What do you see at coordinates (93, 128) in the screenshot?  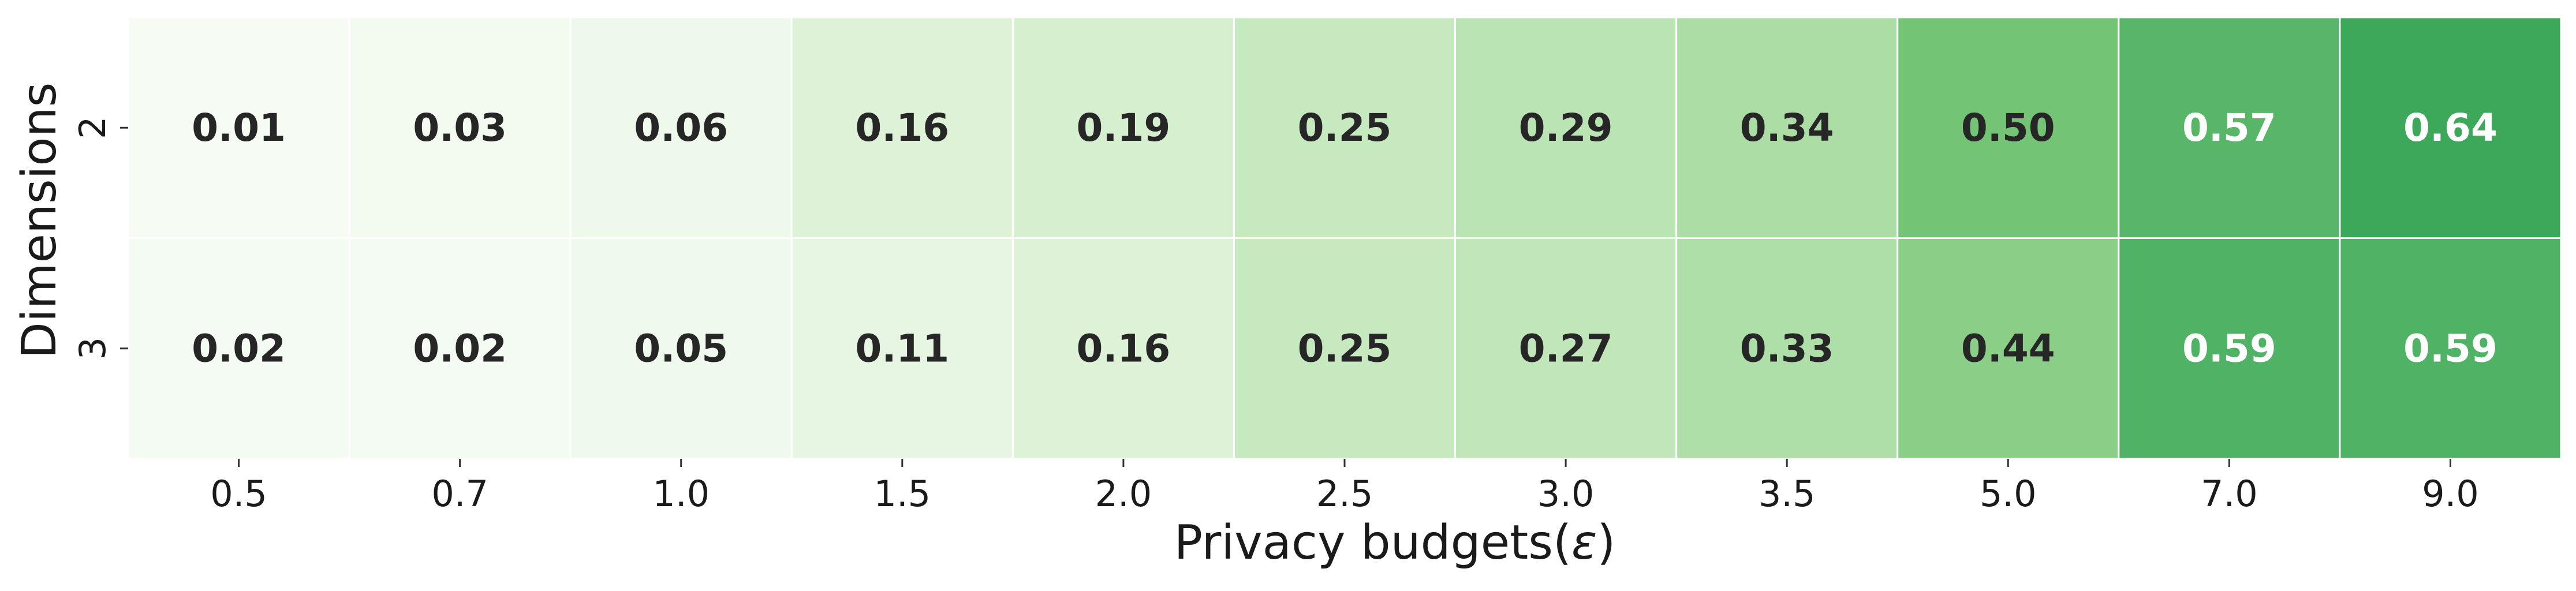 I see `y-tick-label: 2` at bounding box center [93, 128].